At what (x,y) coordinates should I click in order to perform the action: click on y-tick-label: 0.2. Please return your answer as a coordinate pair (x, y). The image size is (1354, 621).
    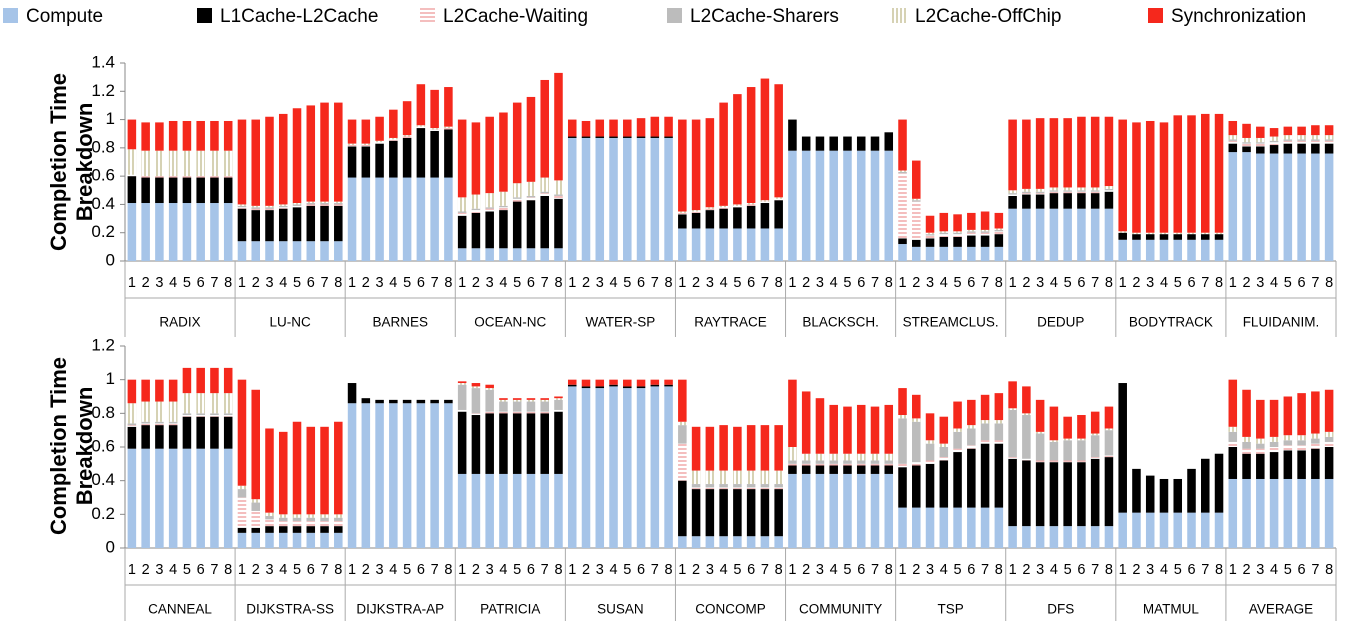
    Looking at the image, I should click on (103, 513).